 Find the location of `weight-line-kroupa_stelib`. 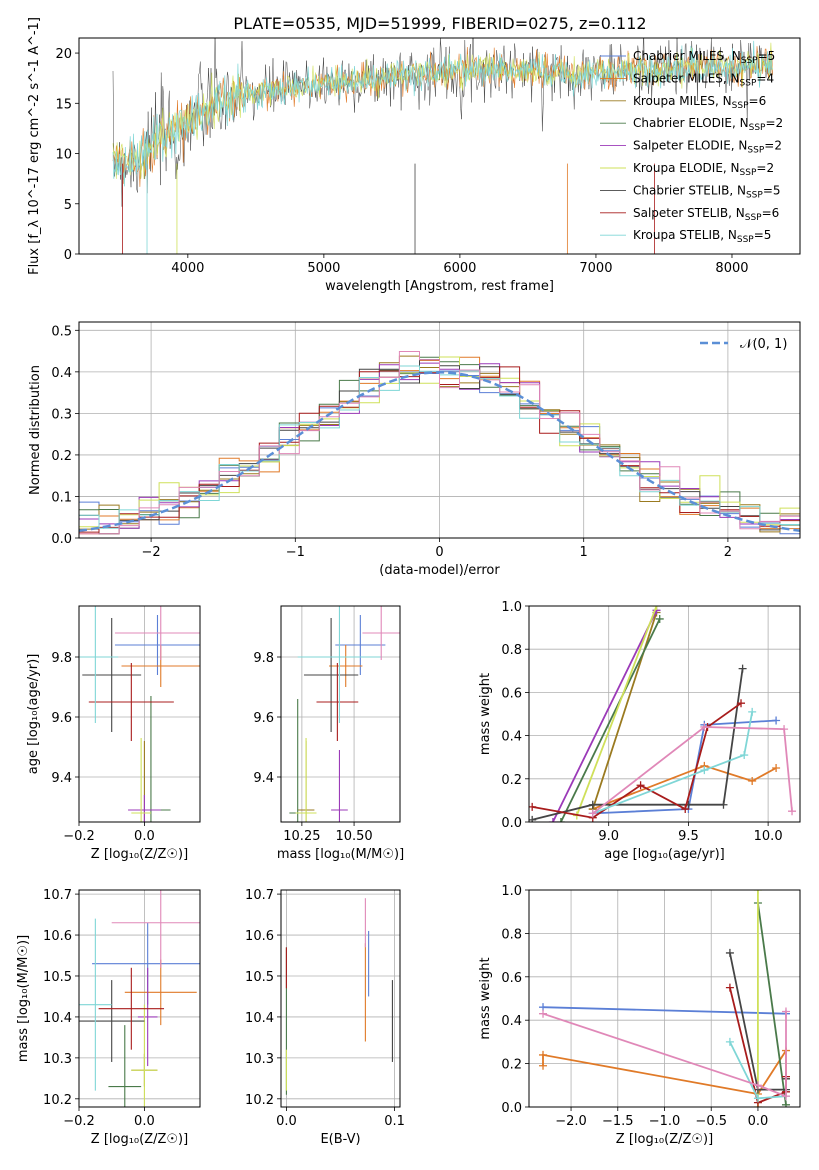

weight-line-kroupa_stelib is located at coordinates (673, 763).